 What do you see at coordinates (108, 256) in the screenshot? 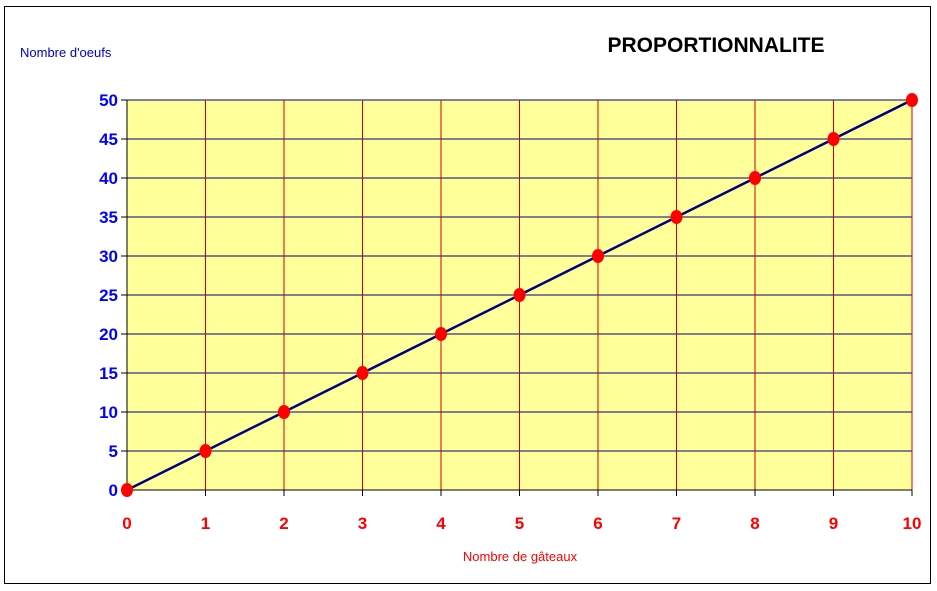
I see `y-tick-label: 30` at bounding box center [108, 256].